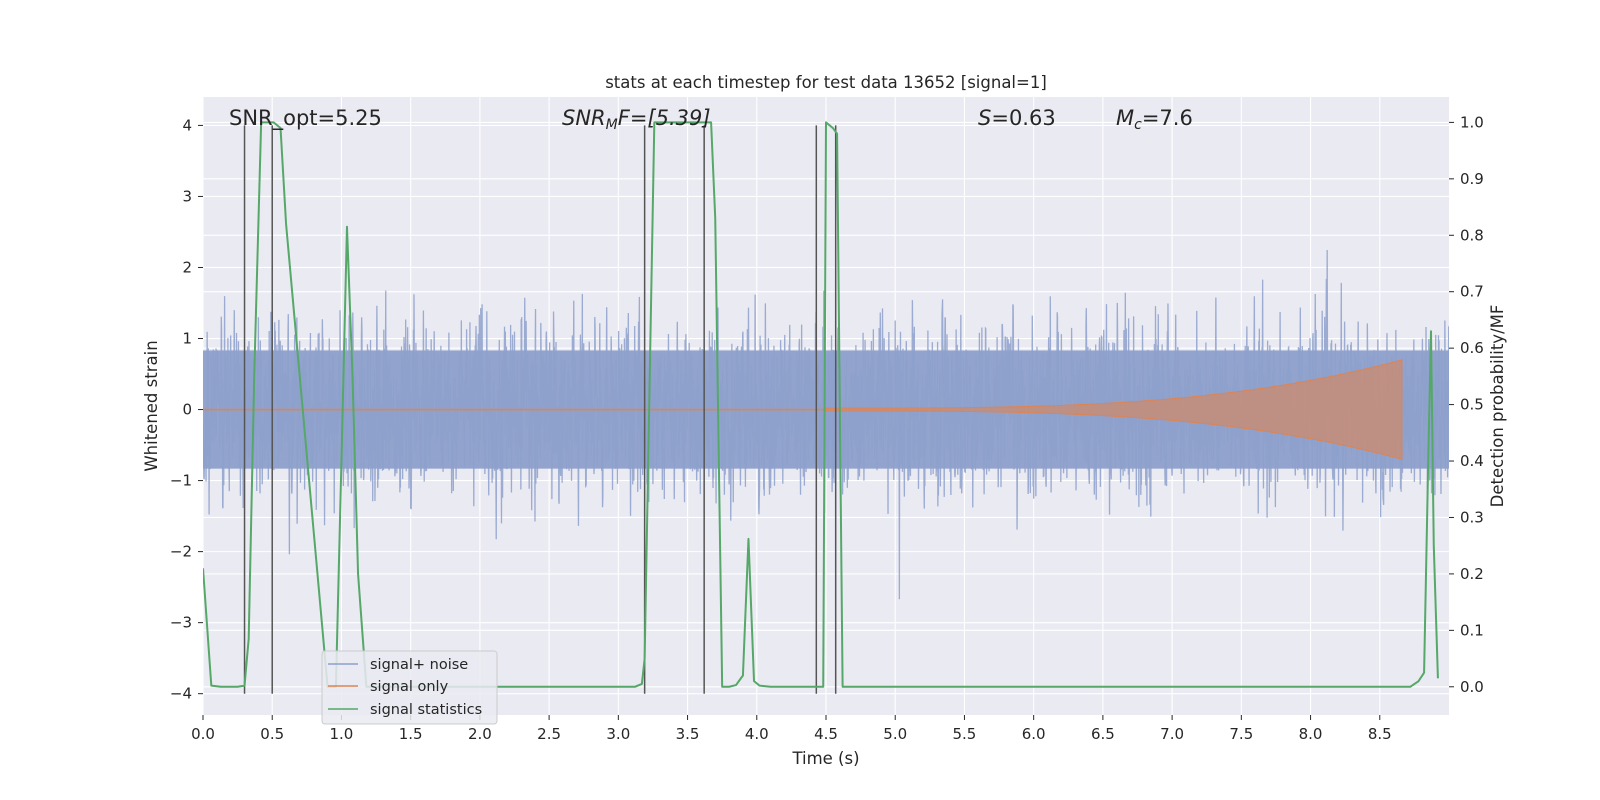 The height and width of the screenshot is (800, 1600). Describe the element at coordinates (1472, 687) in the screenshot. I see `y2-tick-label: 0.0` at that location.